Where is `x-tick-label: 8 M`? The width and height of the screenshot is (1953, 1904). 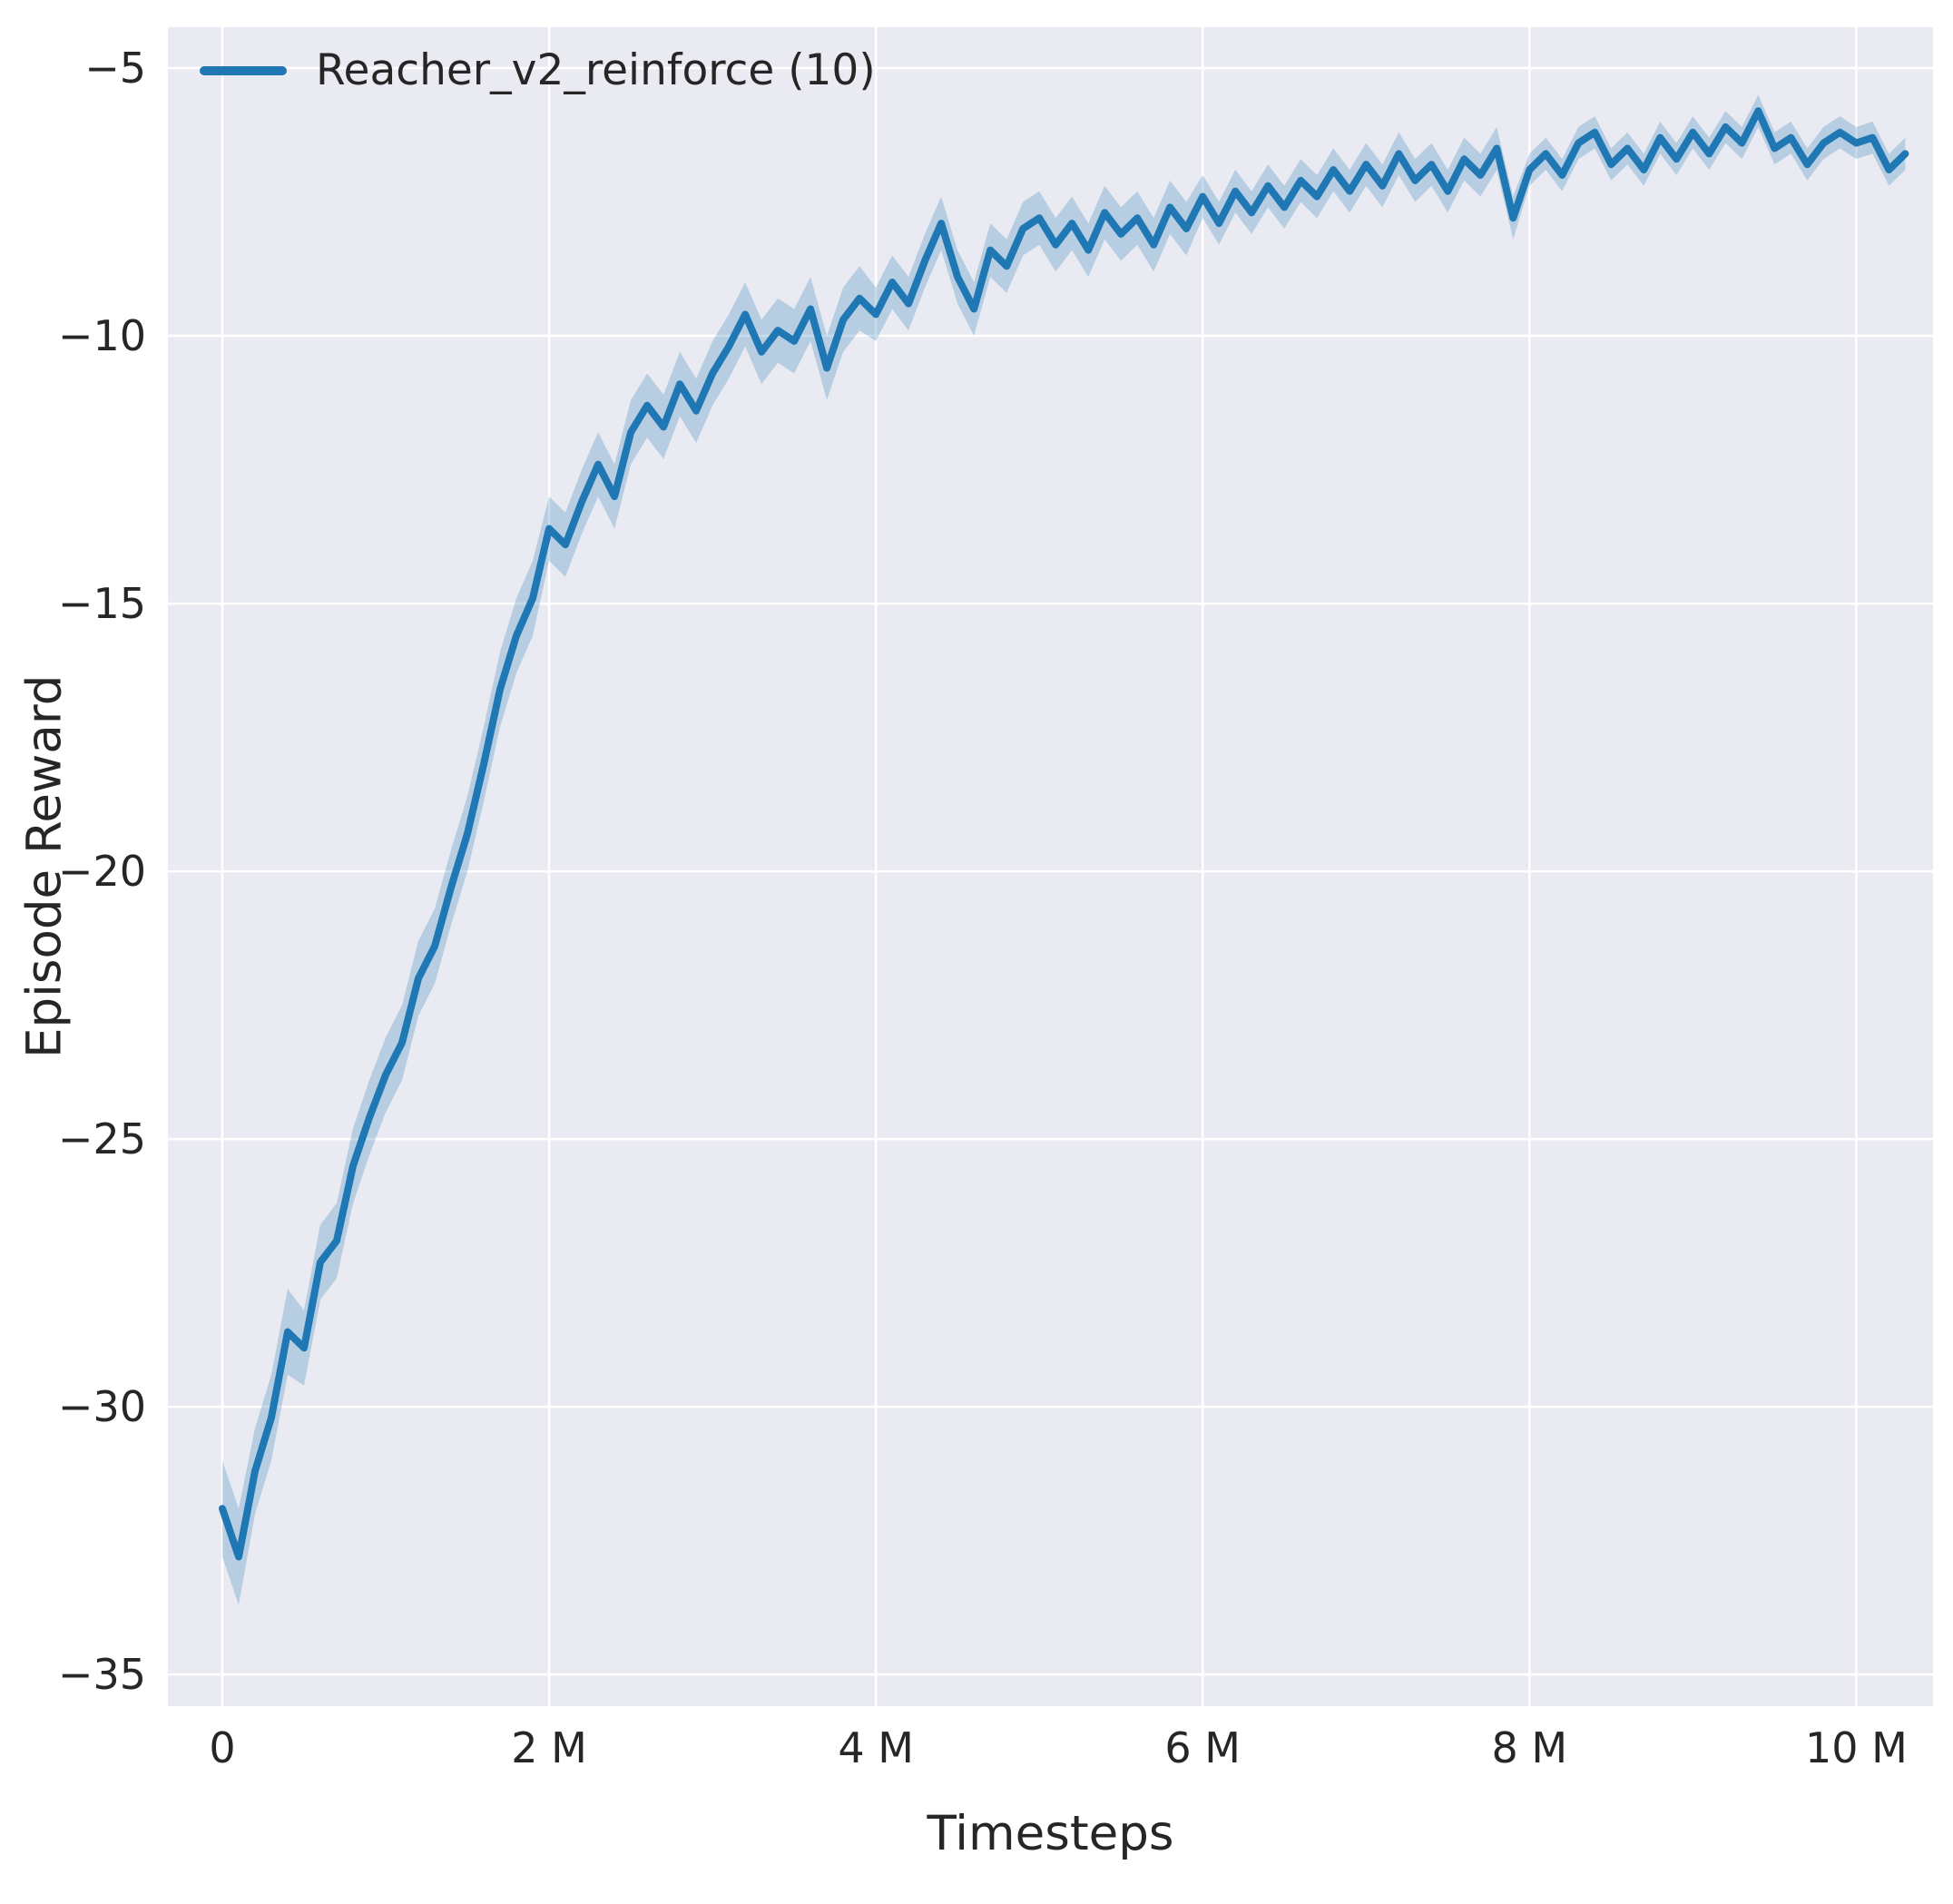
x-tick-label: 8 M is located at coordinates (1530, 1748).